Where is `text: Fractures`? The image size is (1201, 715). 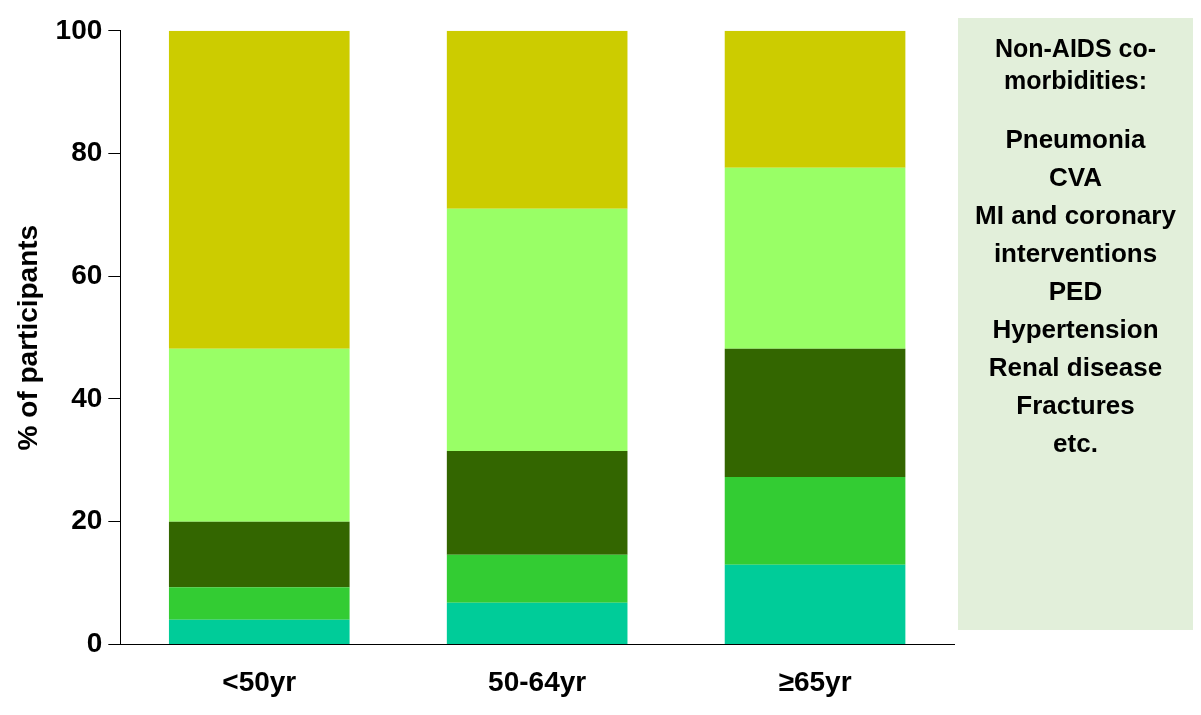
text: Fractures is located at coordinates (1075, 405).